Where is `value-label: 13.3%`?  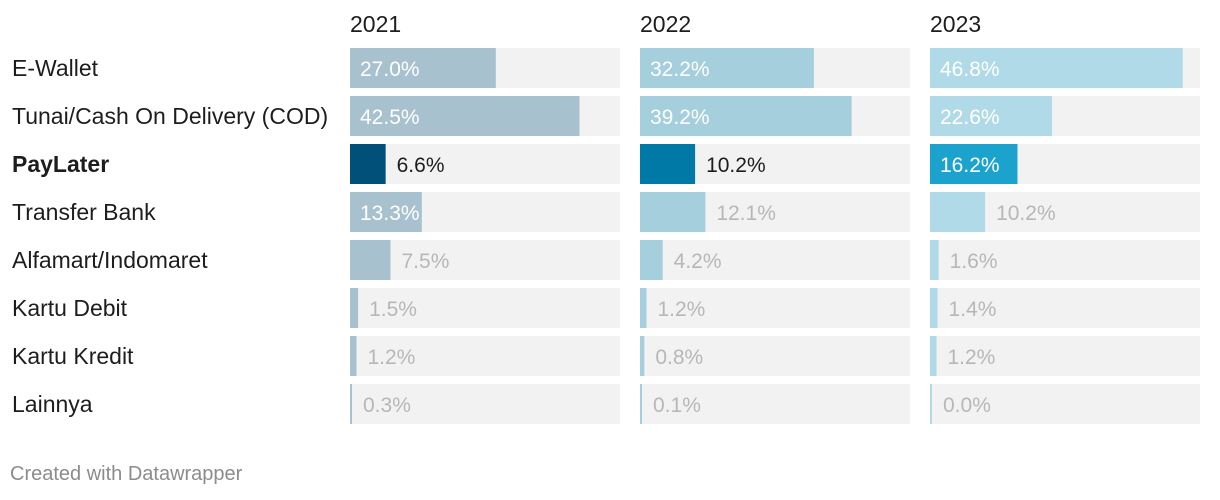 value-label: 13.3% is located at coordinates (390, 213).